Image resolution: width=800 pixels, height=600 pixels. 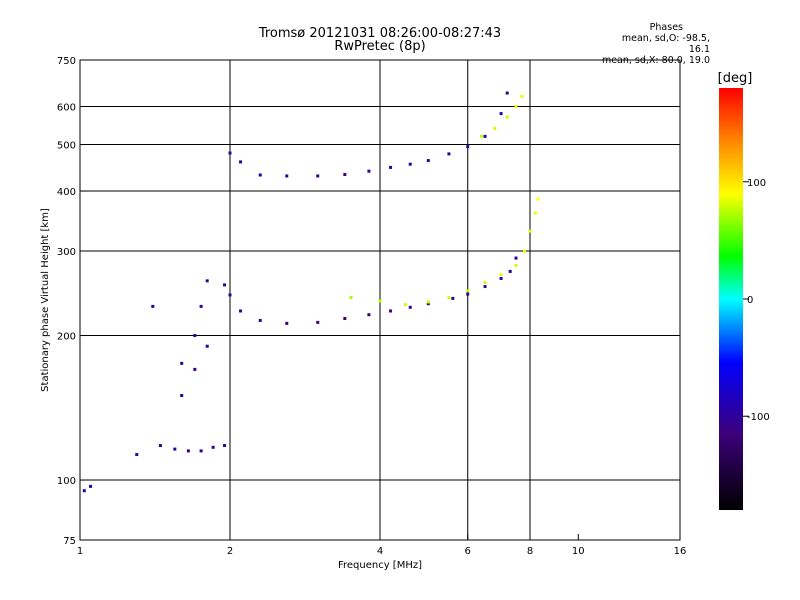 I want to click on x-tick-label-6: 16, so click(x=680, y=551).